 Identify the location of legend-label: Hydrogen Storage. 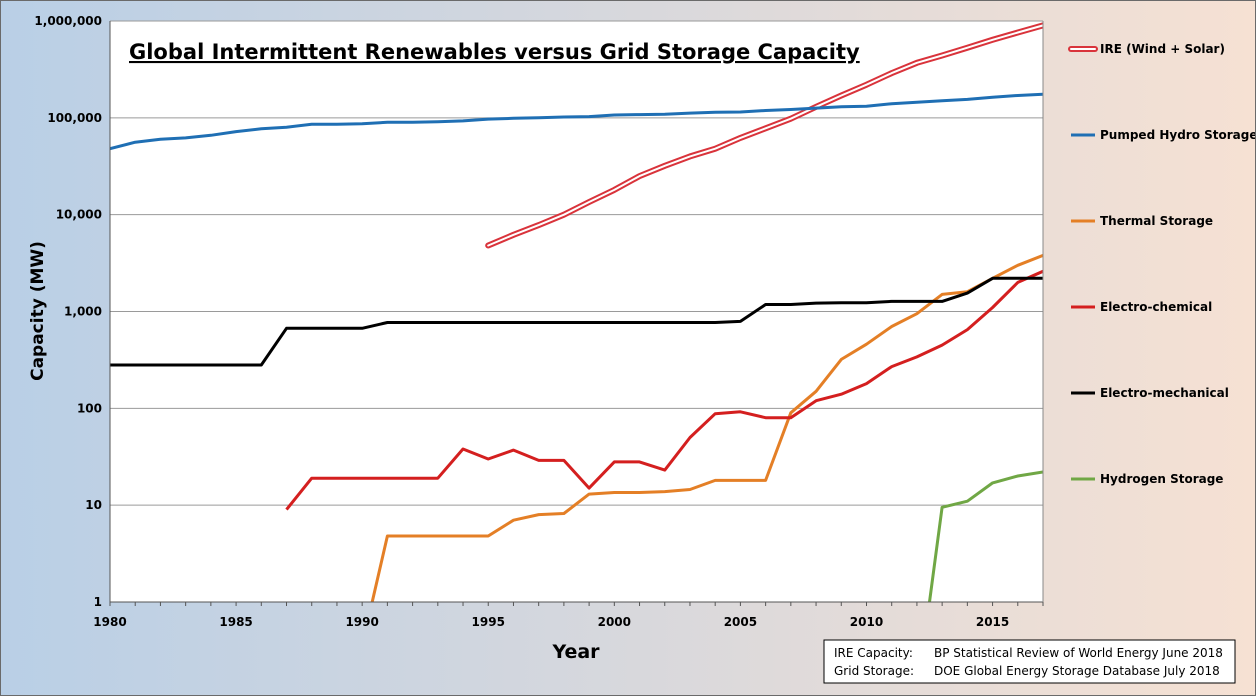
(1161, 479).